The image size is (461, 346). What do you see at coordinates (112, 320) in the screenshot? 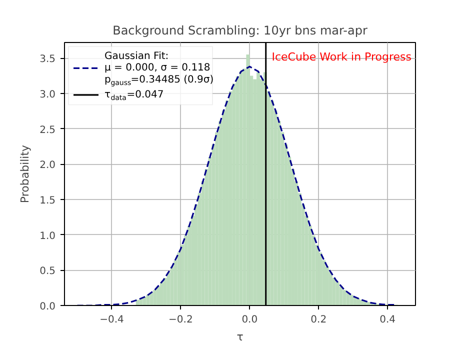
I see `x-tick-label: −0.4` at bounding box center [112, 320].